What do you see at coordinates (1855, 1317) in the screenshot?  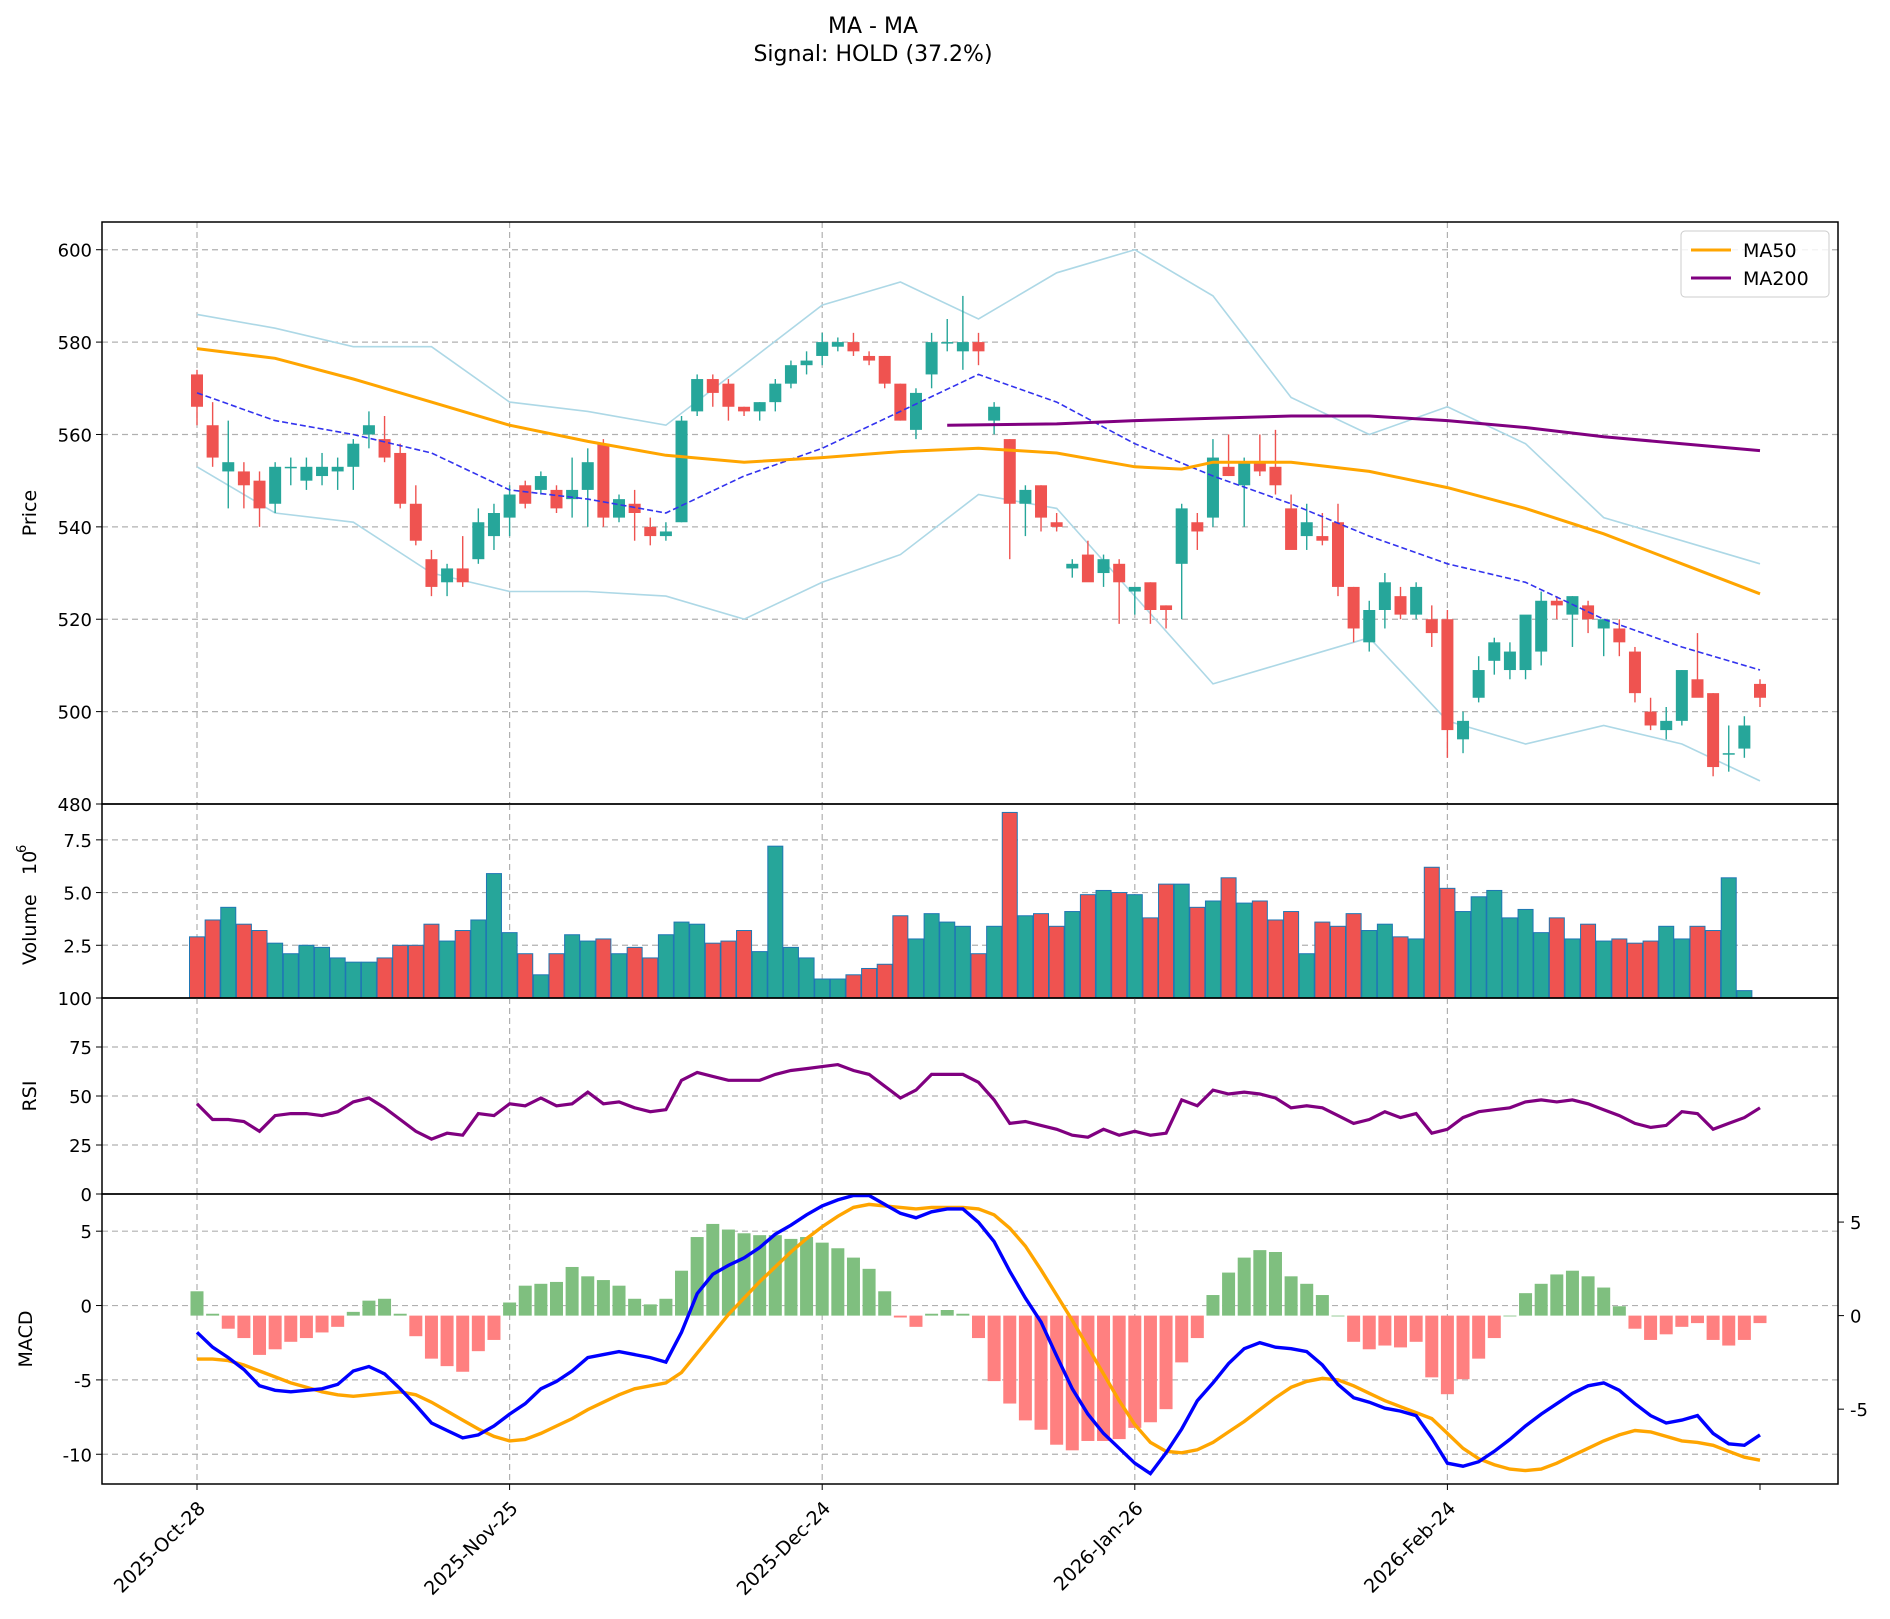 I see `histogram-right-y-tick-label: 0` at bounding box center [1855, 1317].